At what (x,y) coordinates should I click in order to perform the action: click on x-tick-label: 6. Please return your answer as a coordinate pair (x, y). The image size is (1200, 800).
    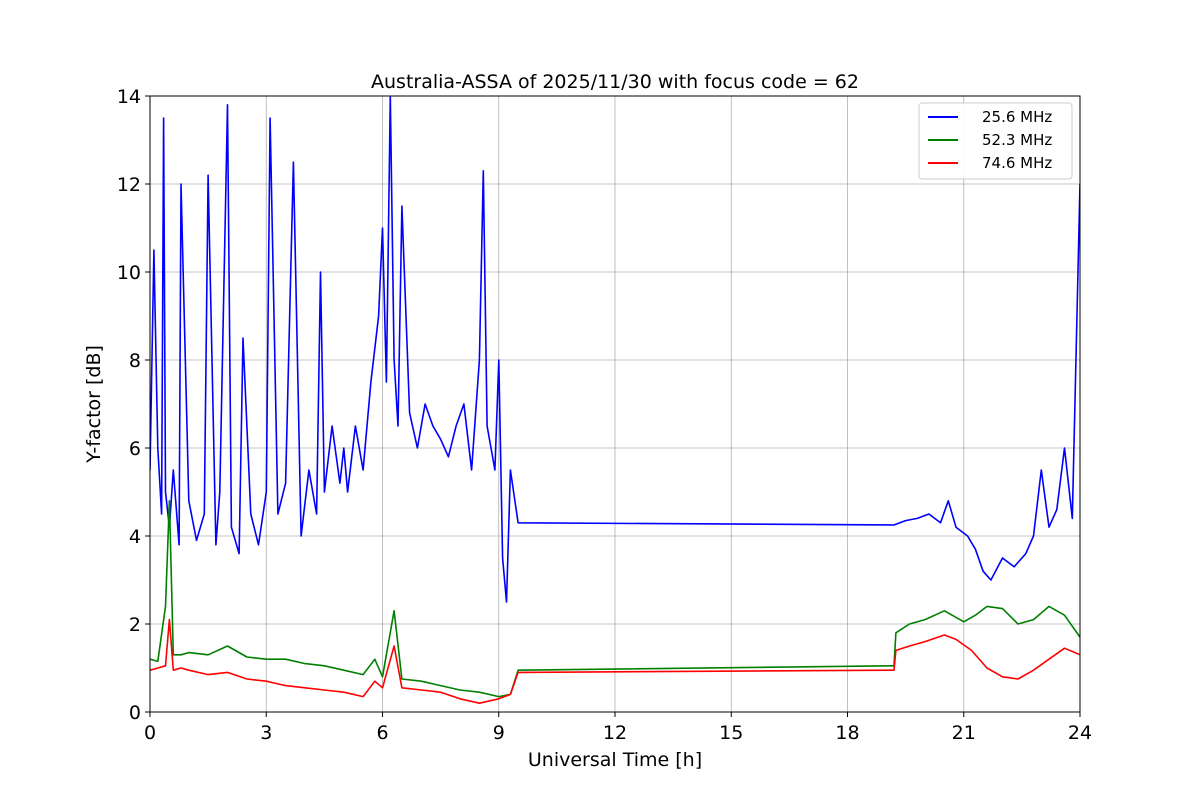
    Looking at the image, I should click on (382, 733).